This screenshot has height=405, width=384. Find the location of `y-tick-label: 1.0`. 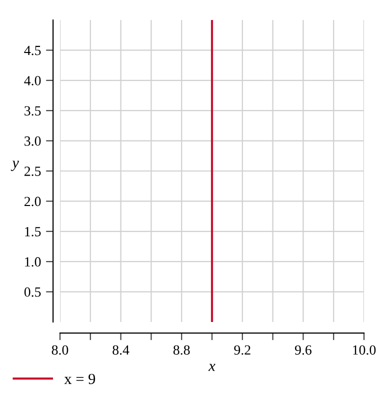

y-tick-label: 1.0 is located at coordinates (33, 262).